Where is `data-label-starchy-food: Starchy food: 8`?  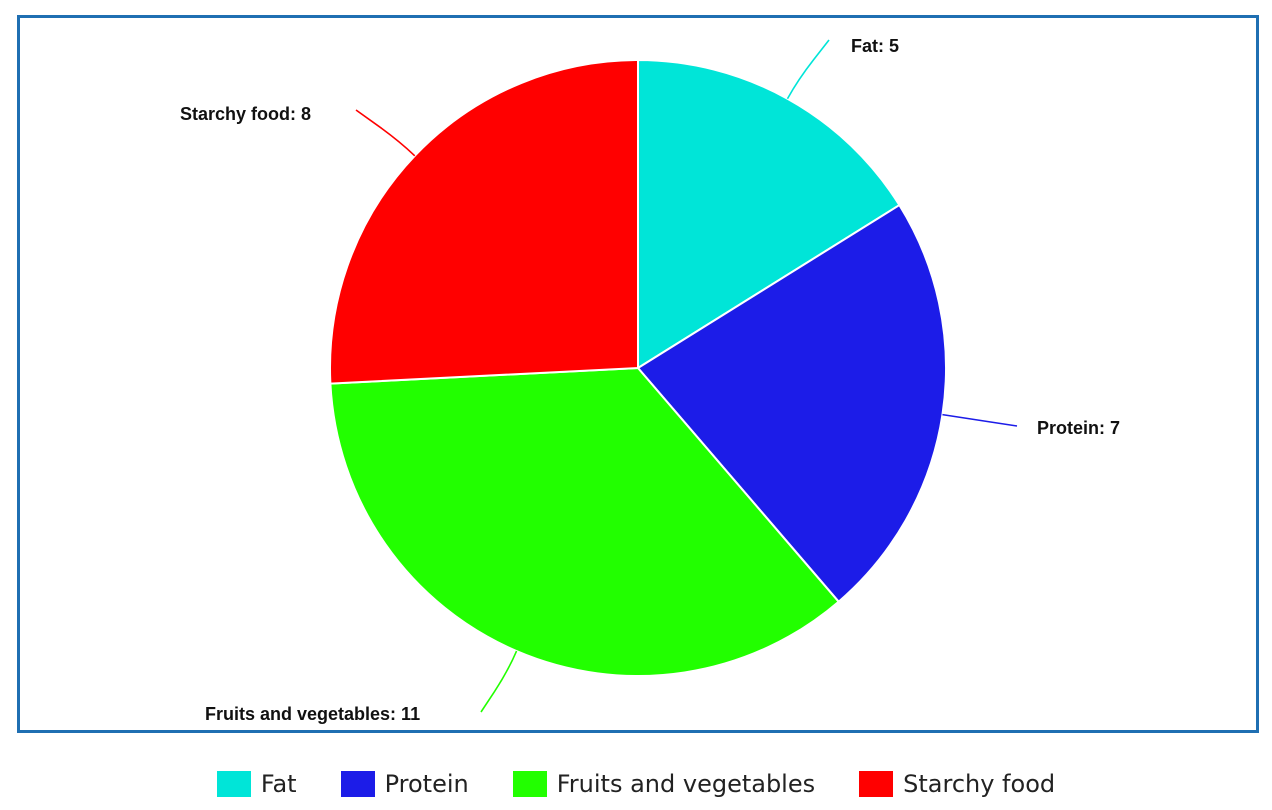 data-label-starchy-food: Starchy food: 8 is located at coordinates (245, 114).